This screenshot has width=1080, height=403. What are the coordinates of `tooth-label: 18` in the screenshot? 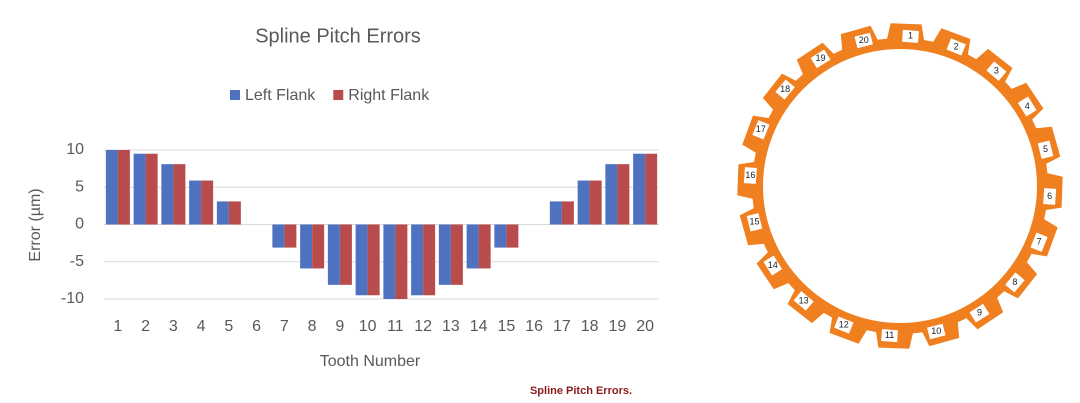 It's located at (785, 89).